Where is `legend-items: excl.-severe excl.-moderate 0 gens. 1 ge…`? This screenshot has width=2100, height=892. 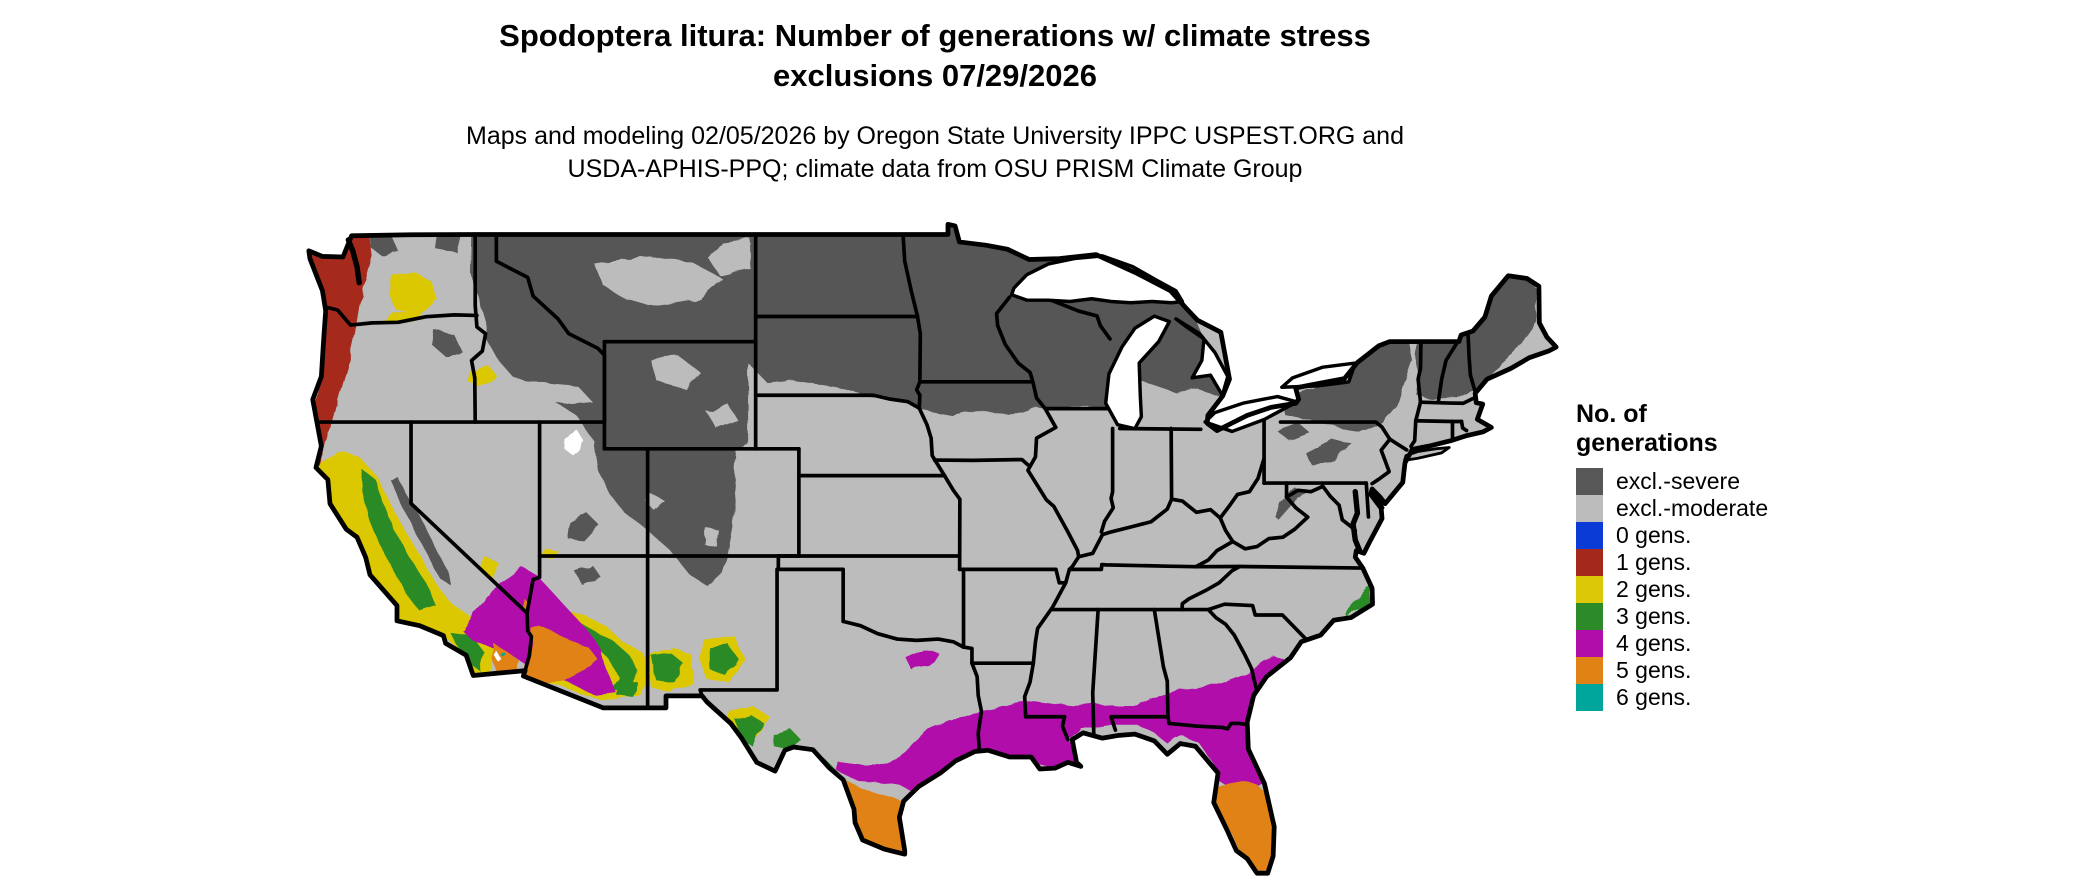
legend-items: excl.-severe excl.-moderate 0 gens. 1 ge… is located at coordinates (1726, 589).